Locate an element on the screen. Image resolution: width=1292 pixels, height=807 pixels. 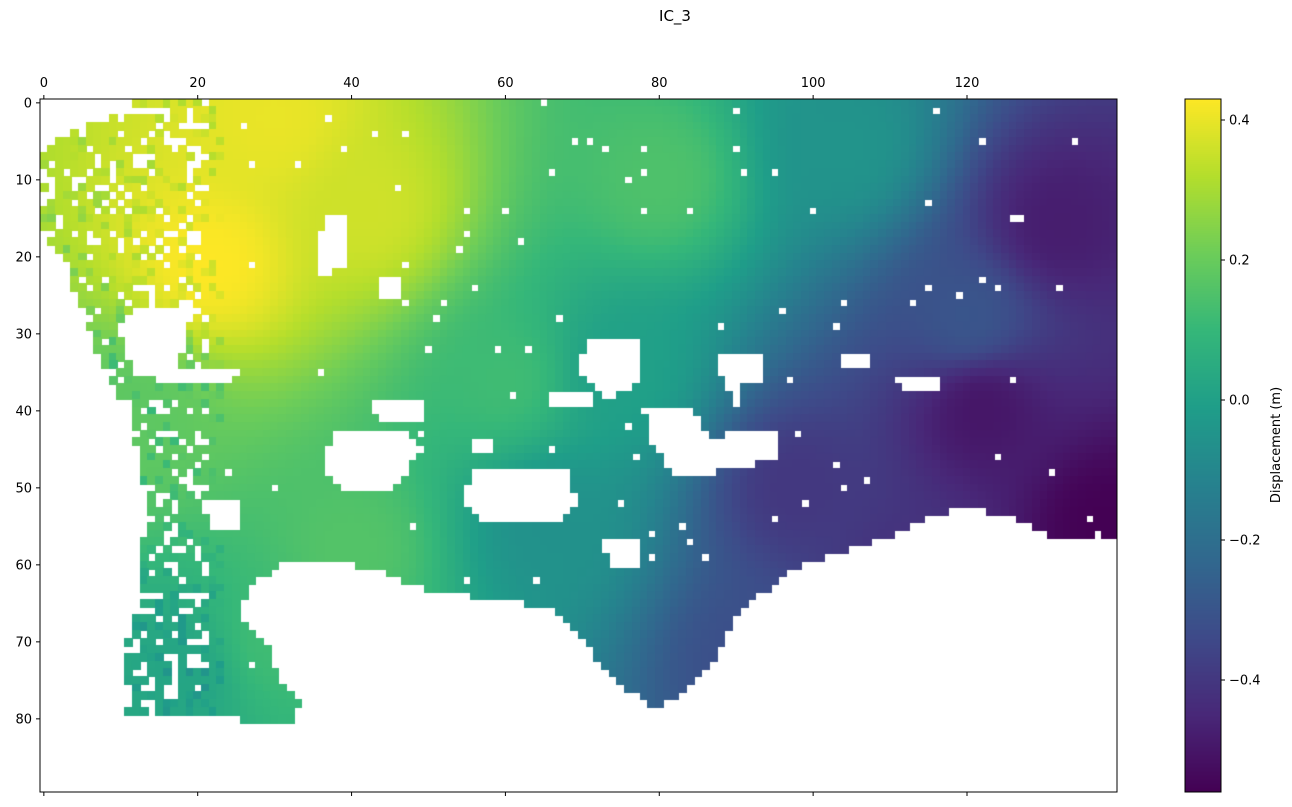
x-tick-label: 120 is located at coordinates (967, 83).